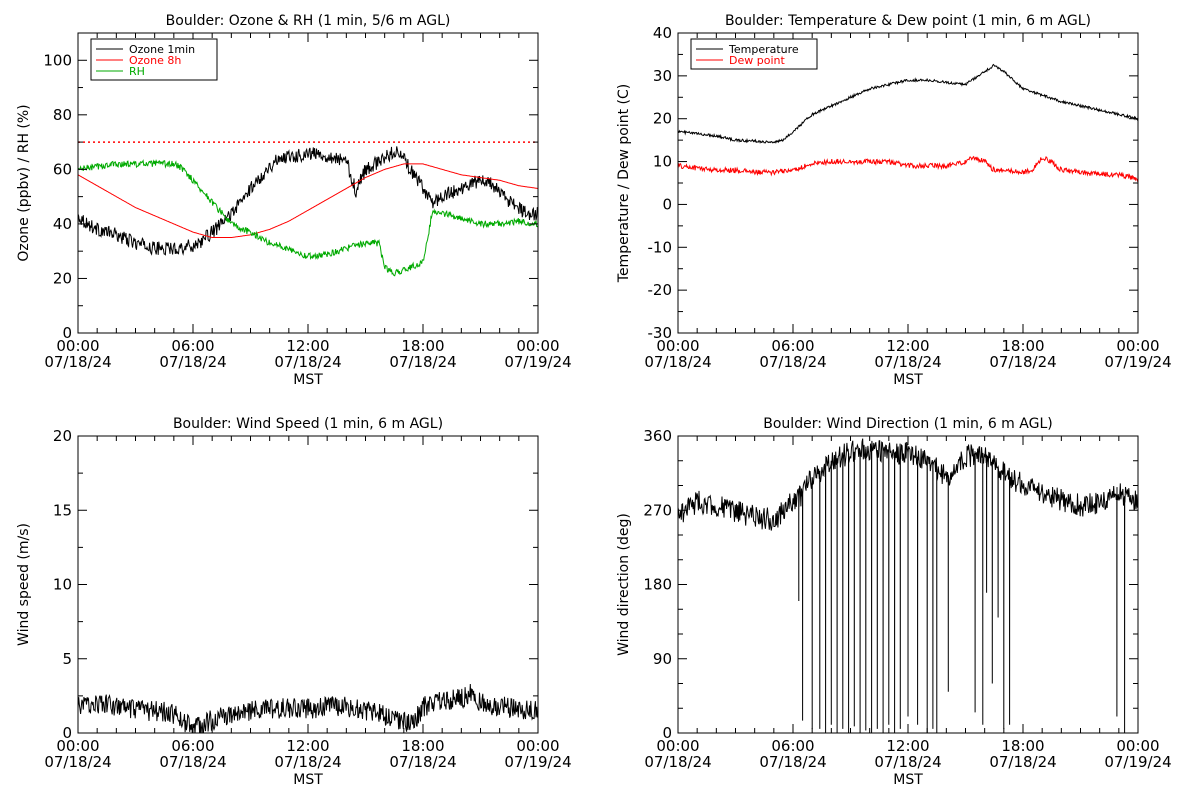 The image size is (1200, 800). What do you see at coordinates (660, 290) in the screenshot?
I see `y-tick-label: -20` at bounding box center [660, 290].